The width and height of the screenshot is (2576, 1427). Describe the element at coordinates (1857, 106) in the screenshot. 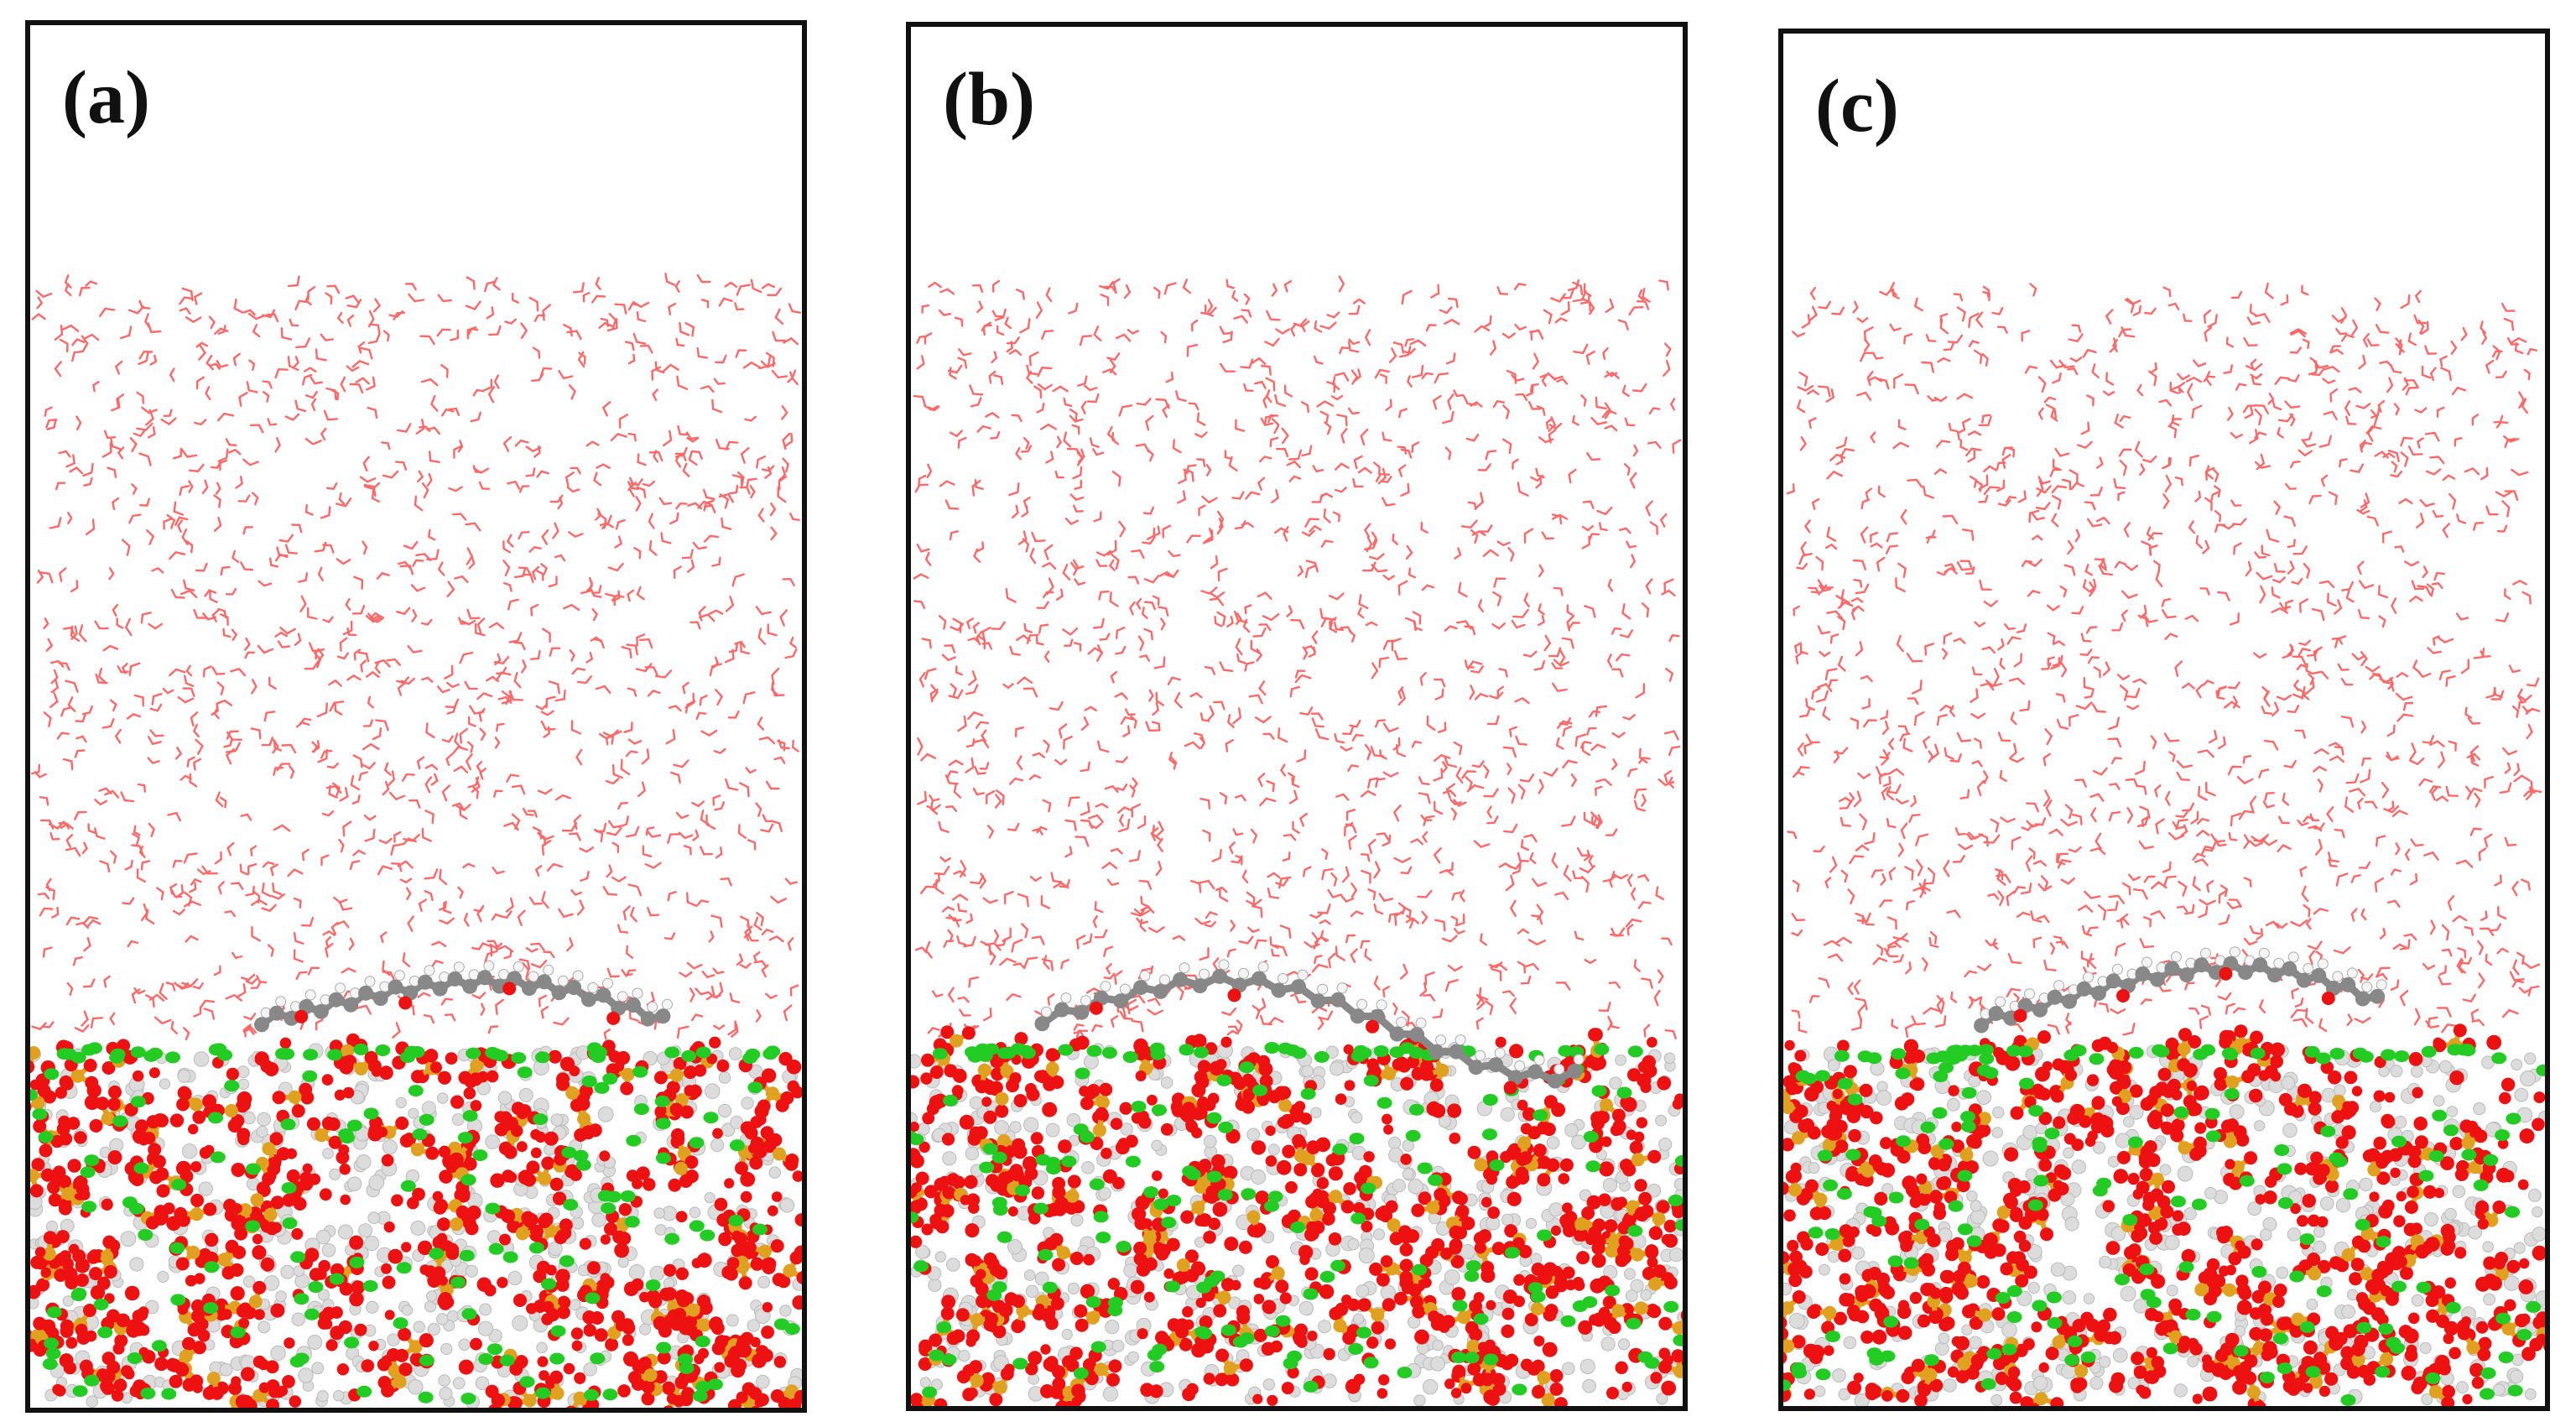

I see `panel-label-c: (c)` at that location.